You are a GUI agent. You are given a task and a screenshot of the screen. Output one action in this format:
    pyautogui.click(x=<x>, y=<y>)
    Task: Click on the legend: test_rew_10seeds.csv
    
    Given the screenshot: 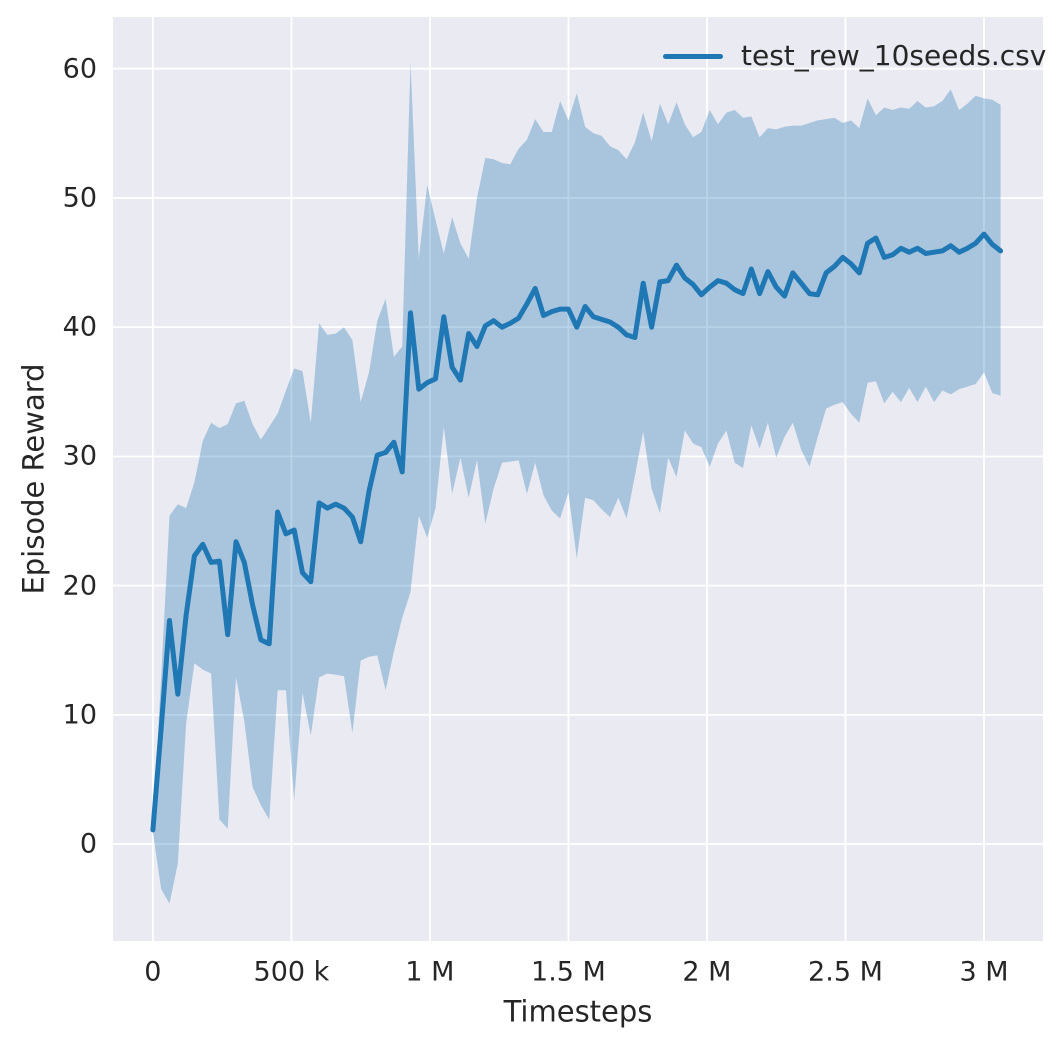 What is the action you would take?
    pyautogui.click(x=854, y=56)
    